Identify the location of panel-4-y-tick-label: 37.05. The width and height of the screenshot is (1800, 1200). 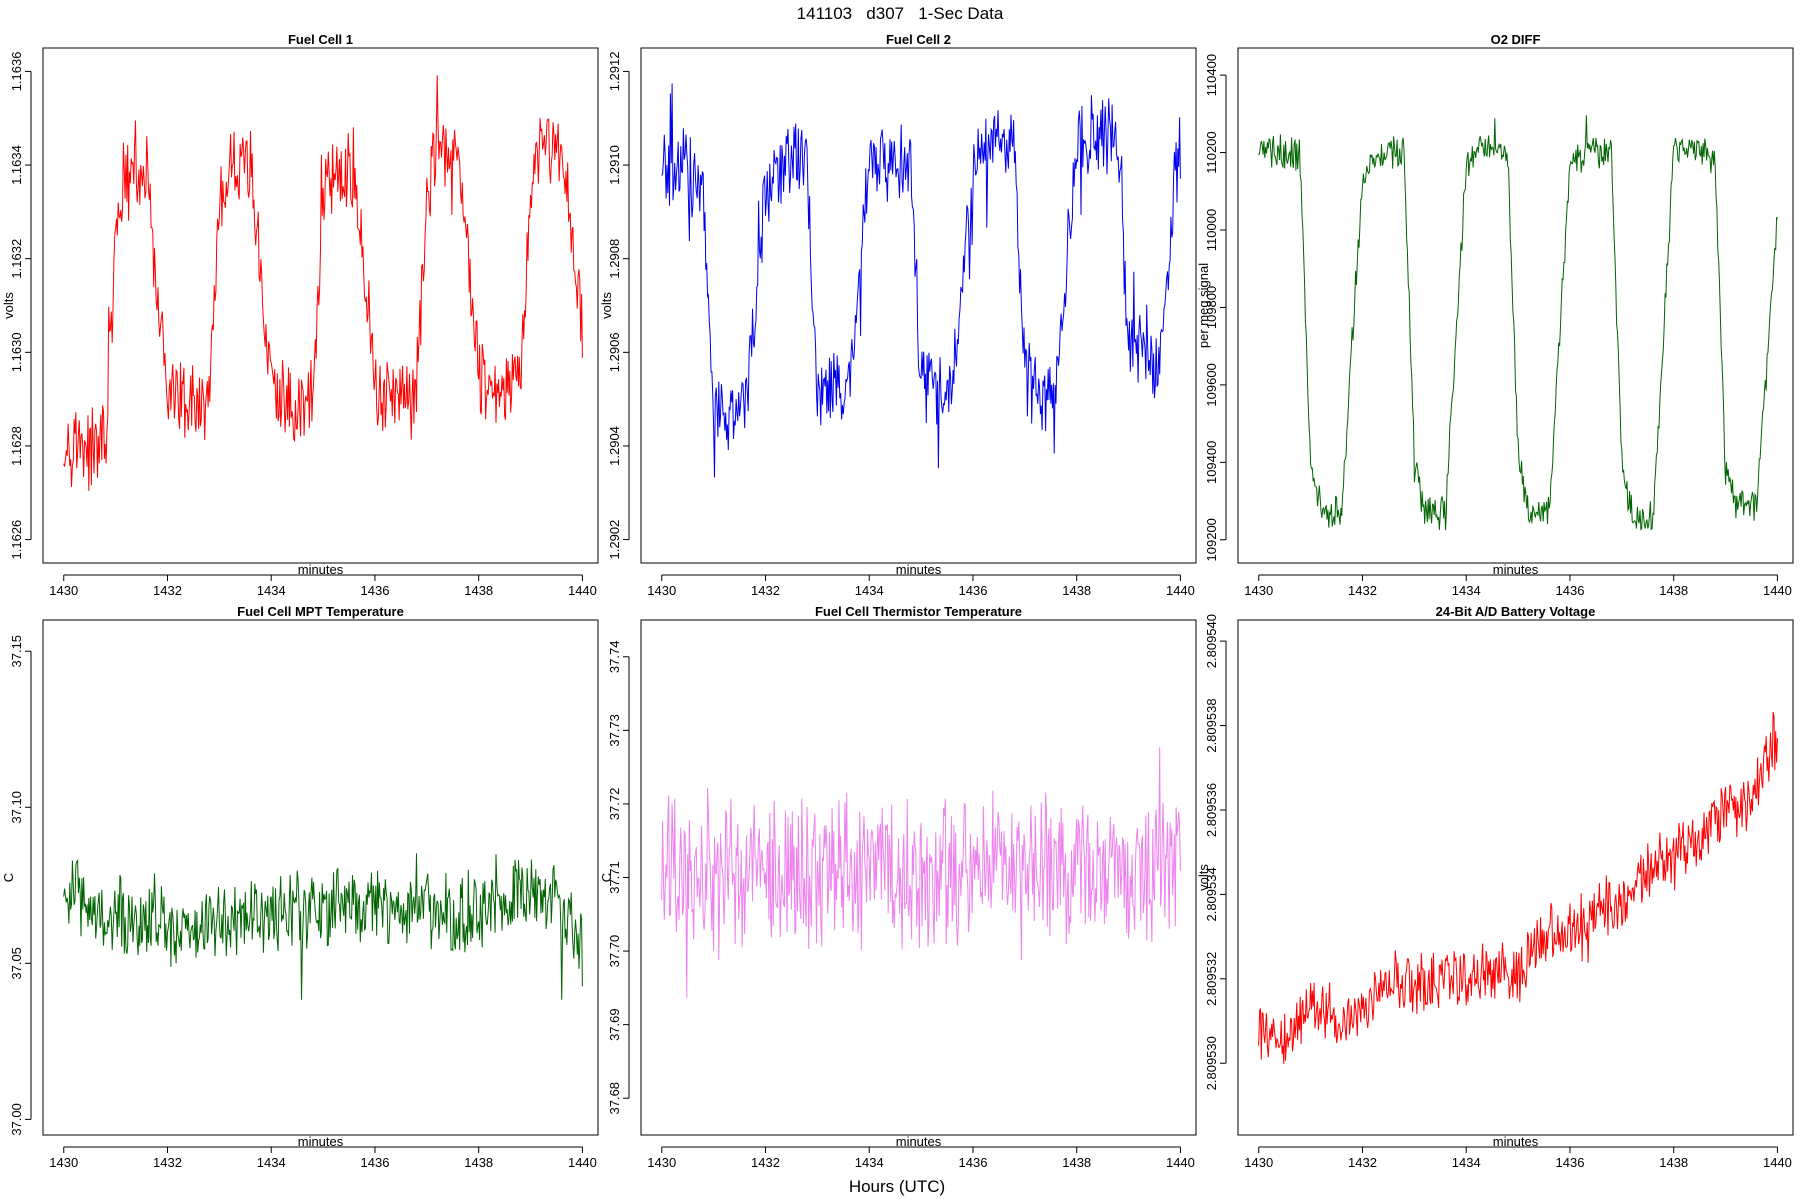
(16, 963).